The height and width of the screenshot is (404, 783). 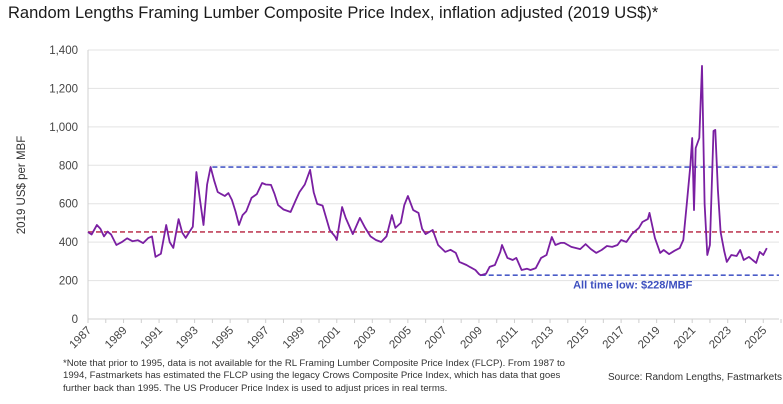 What do you see at coordinates (578, 338) in the screenshot?
I see `x-tick-label: 2015` at bounding box center [578, 338].